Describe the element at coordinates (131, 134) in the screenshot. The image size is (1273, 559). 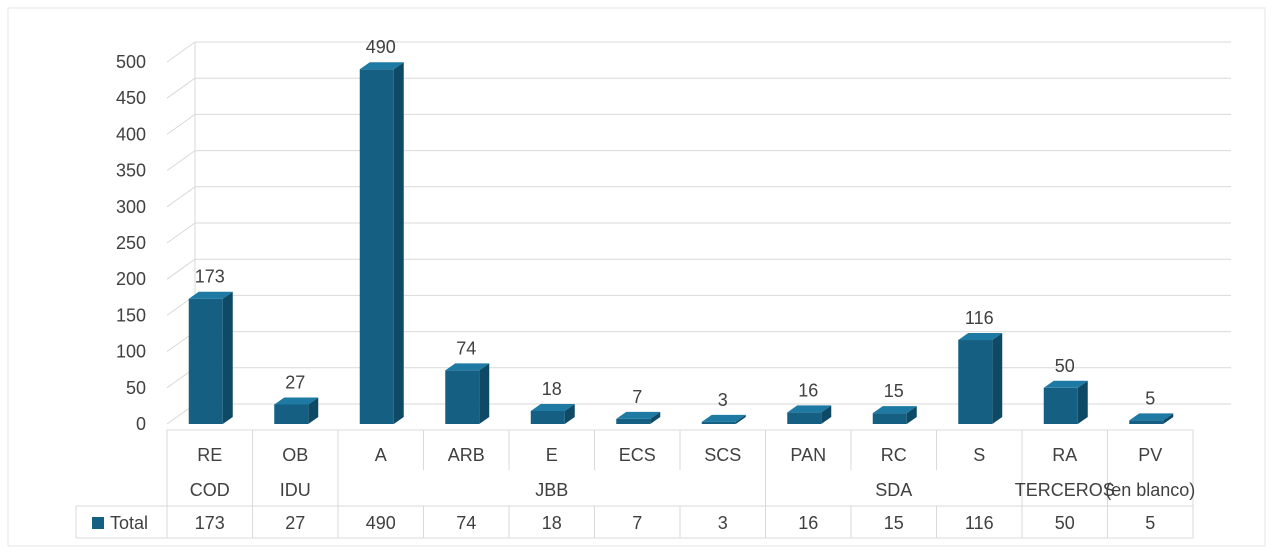
I see `y-tick-label: 400` at that location.